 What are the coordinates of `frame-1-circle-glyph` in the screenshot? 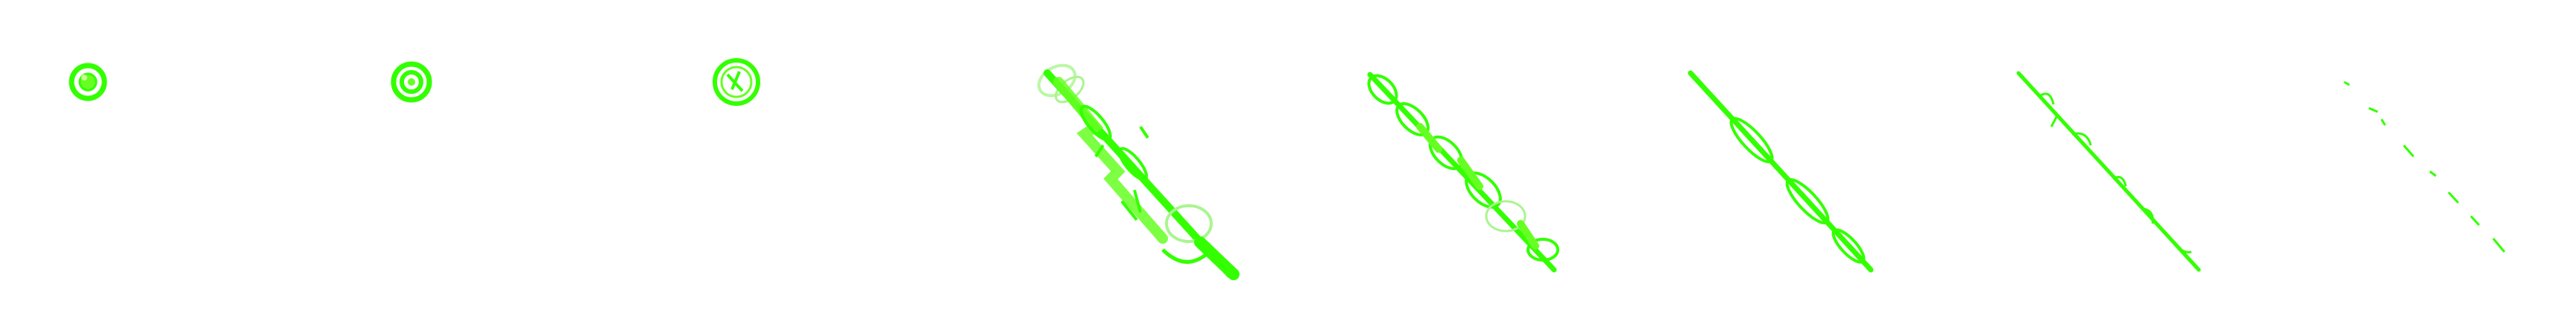 It's located at (88, 82).